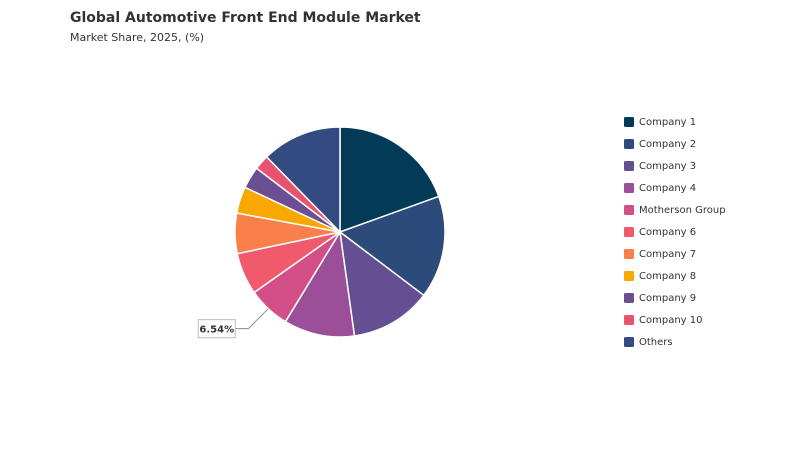 The width and height of the screenshot is (800, 450). What do you see at coordinates (670, 320) in the screenshot?
I see `legend-label: Company 10` at bounding box center [670, 320].